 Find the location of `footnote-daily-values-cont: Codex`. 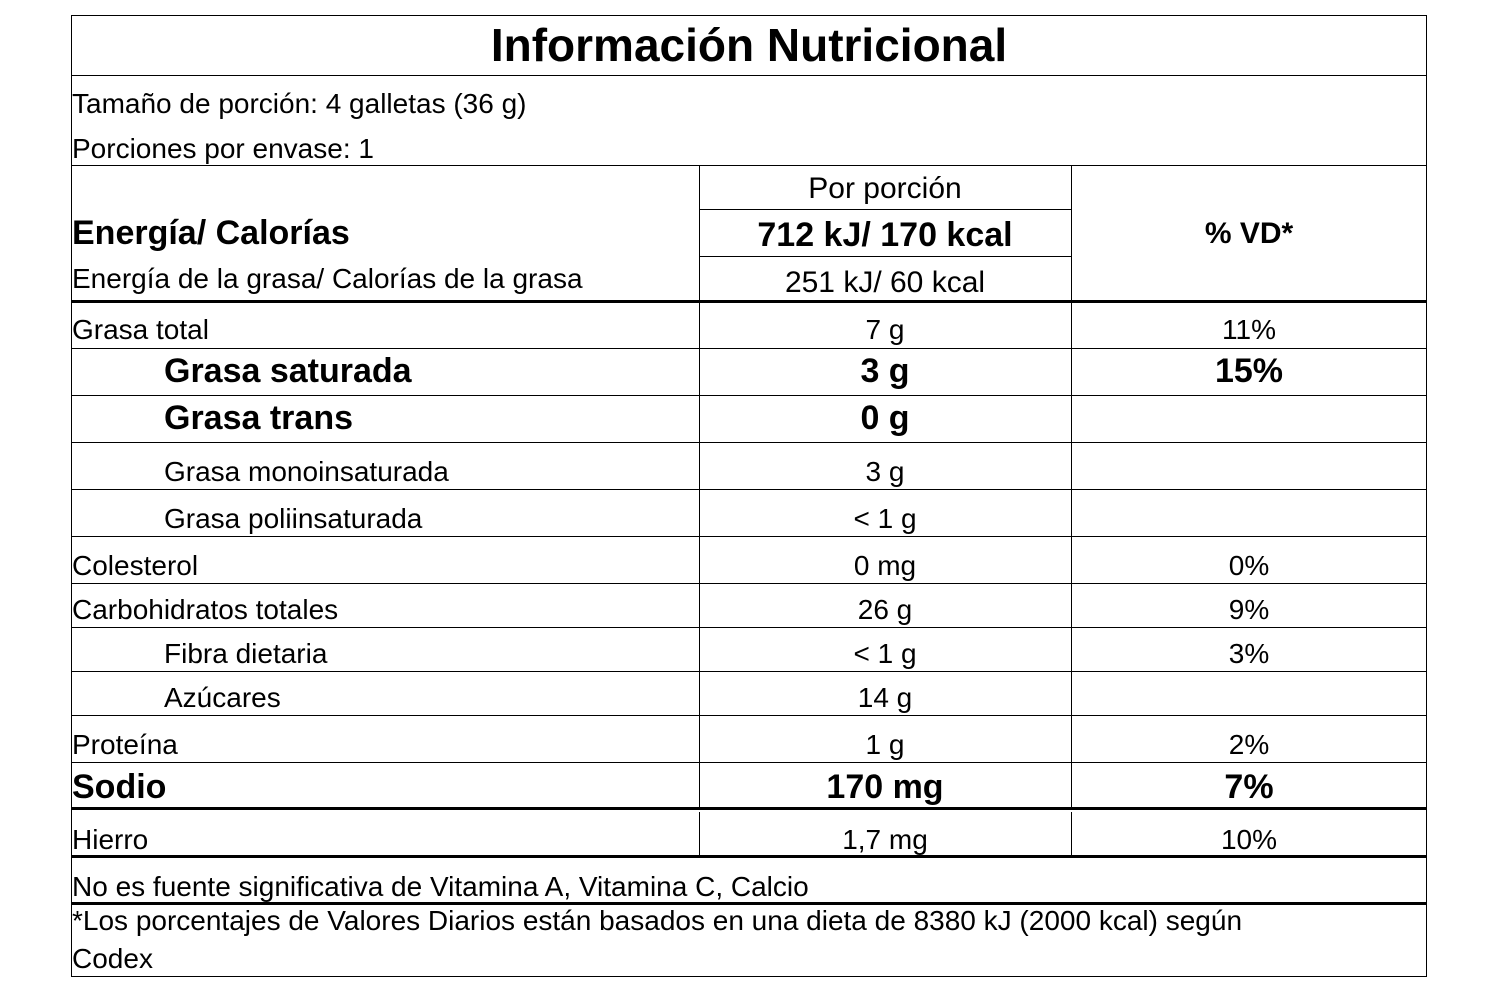

footnote-daily-values-cont: Codex is located at coordinates (112, 958).